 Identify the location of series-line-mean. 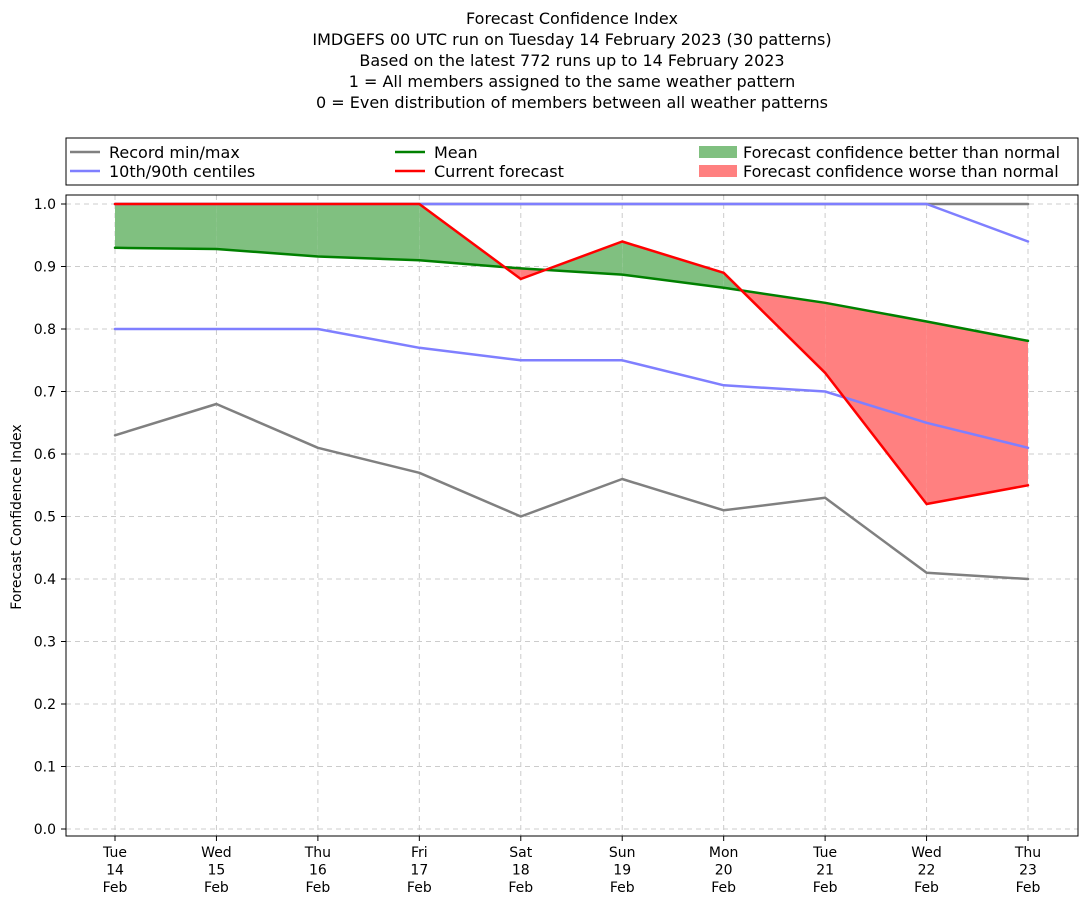
(571, 294).